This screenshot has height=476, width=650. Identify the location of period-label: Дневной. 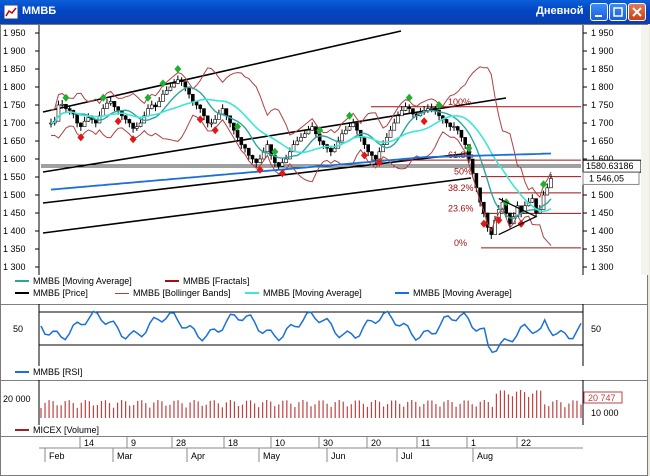
(560, 11).